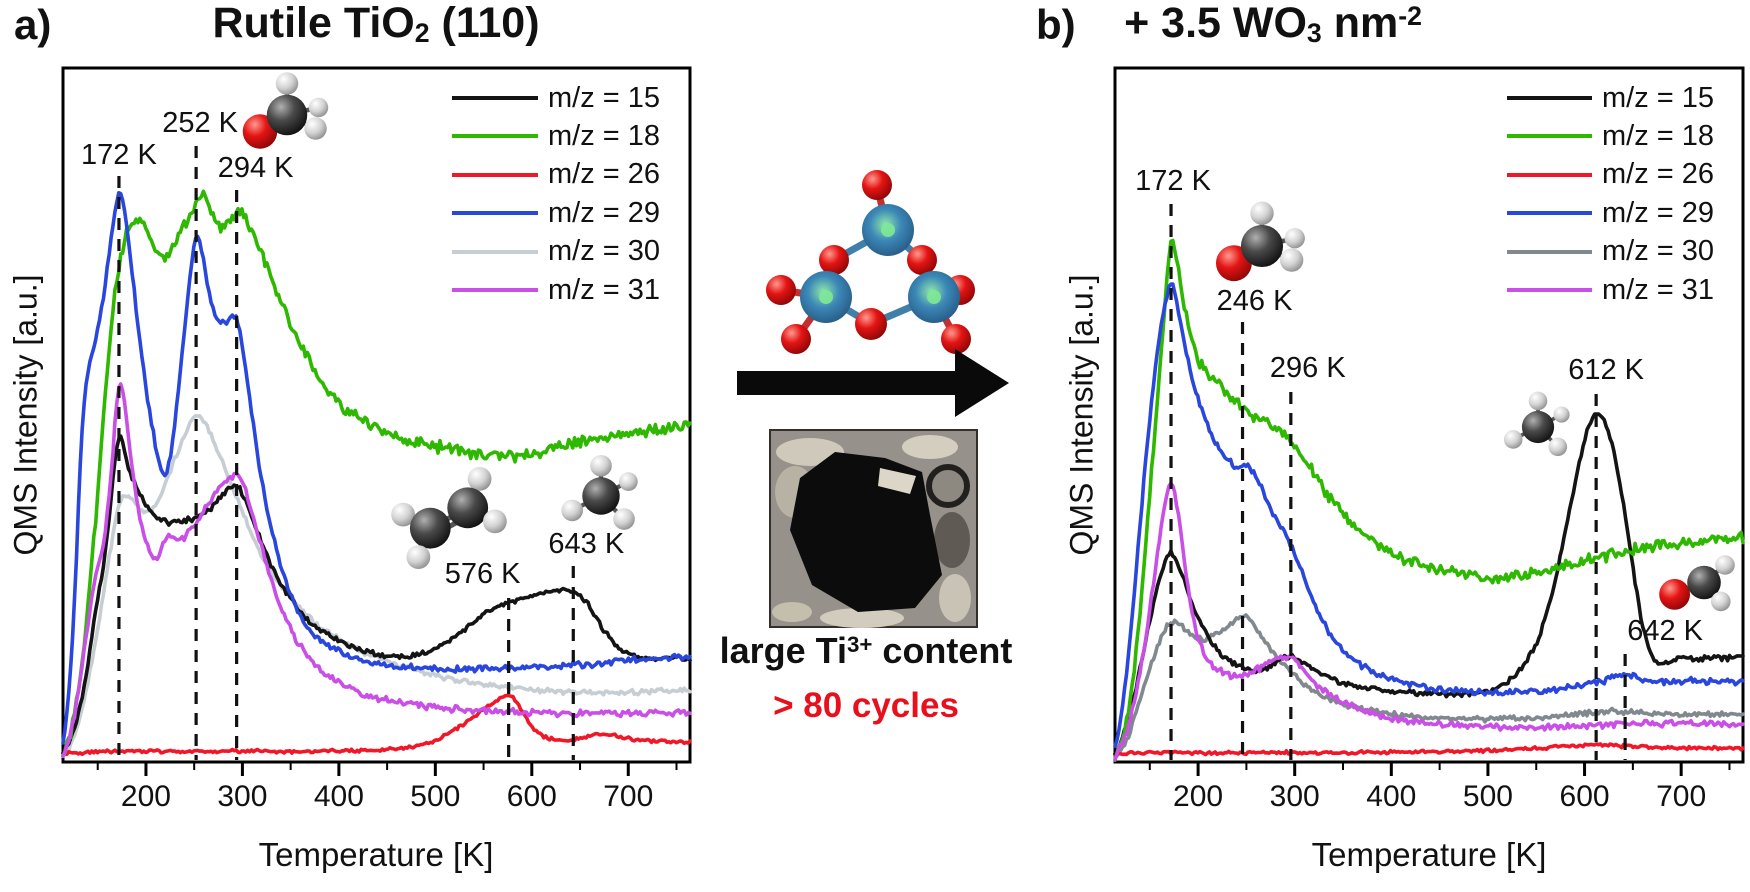  What do you see at coordinates (1429, 685) in the screenshot?
I see `series-curve-30-b` at bounding box center [1429, 685].